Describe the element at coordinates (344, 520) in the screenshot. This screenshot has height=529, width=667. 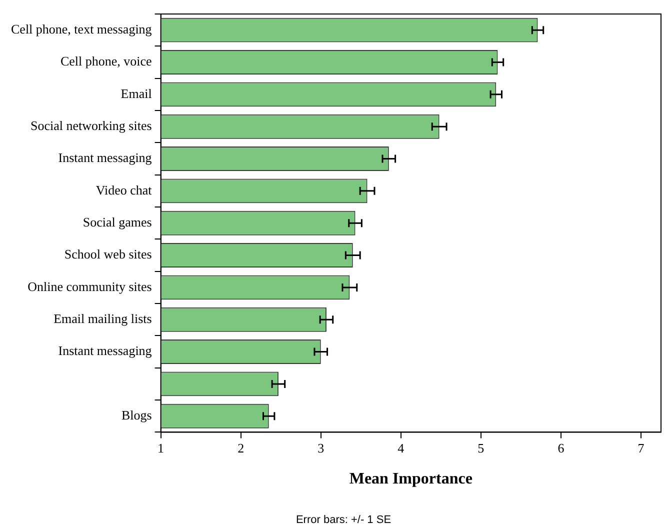
I see `text: Error bars: +/- 1 SE` at that location.